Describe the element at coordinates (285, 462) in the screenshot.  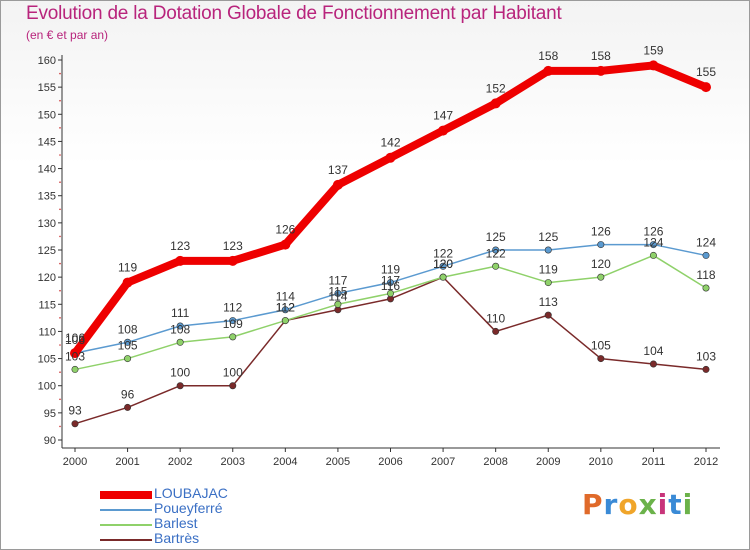
I see `x-tick-label: 2004` at that location.